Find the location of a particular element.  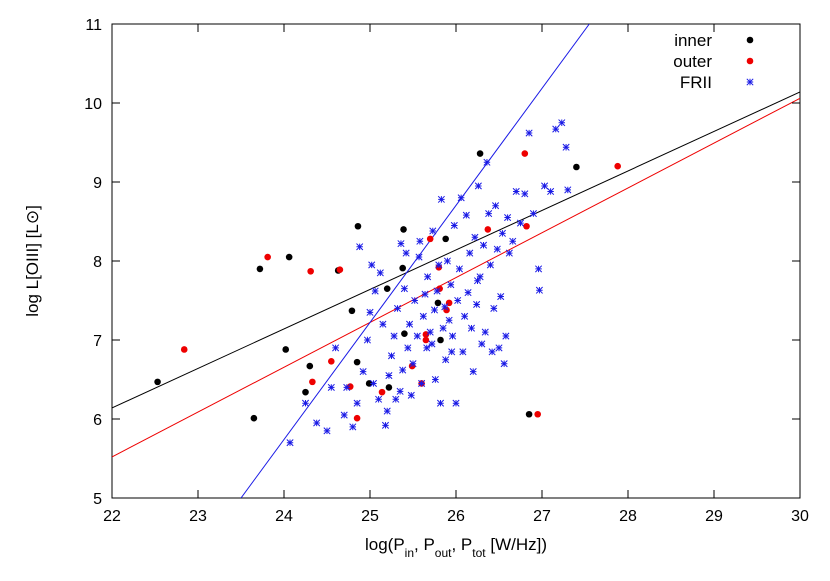

y-tick-label: 11 is located at coordinates (93, 25).